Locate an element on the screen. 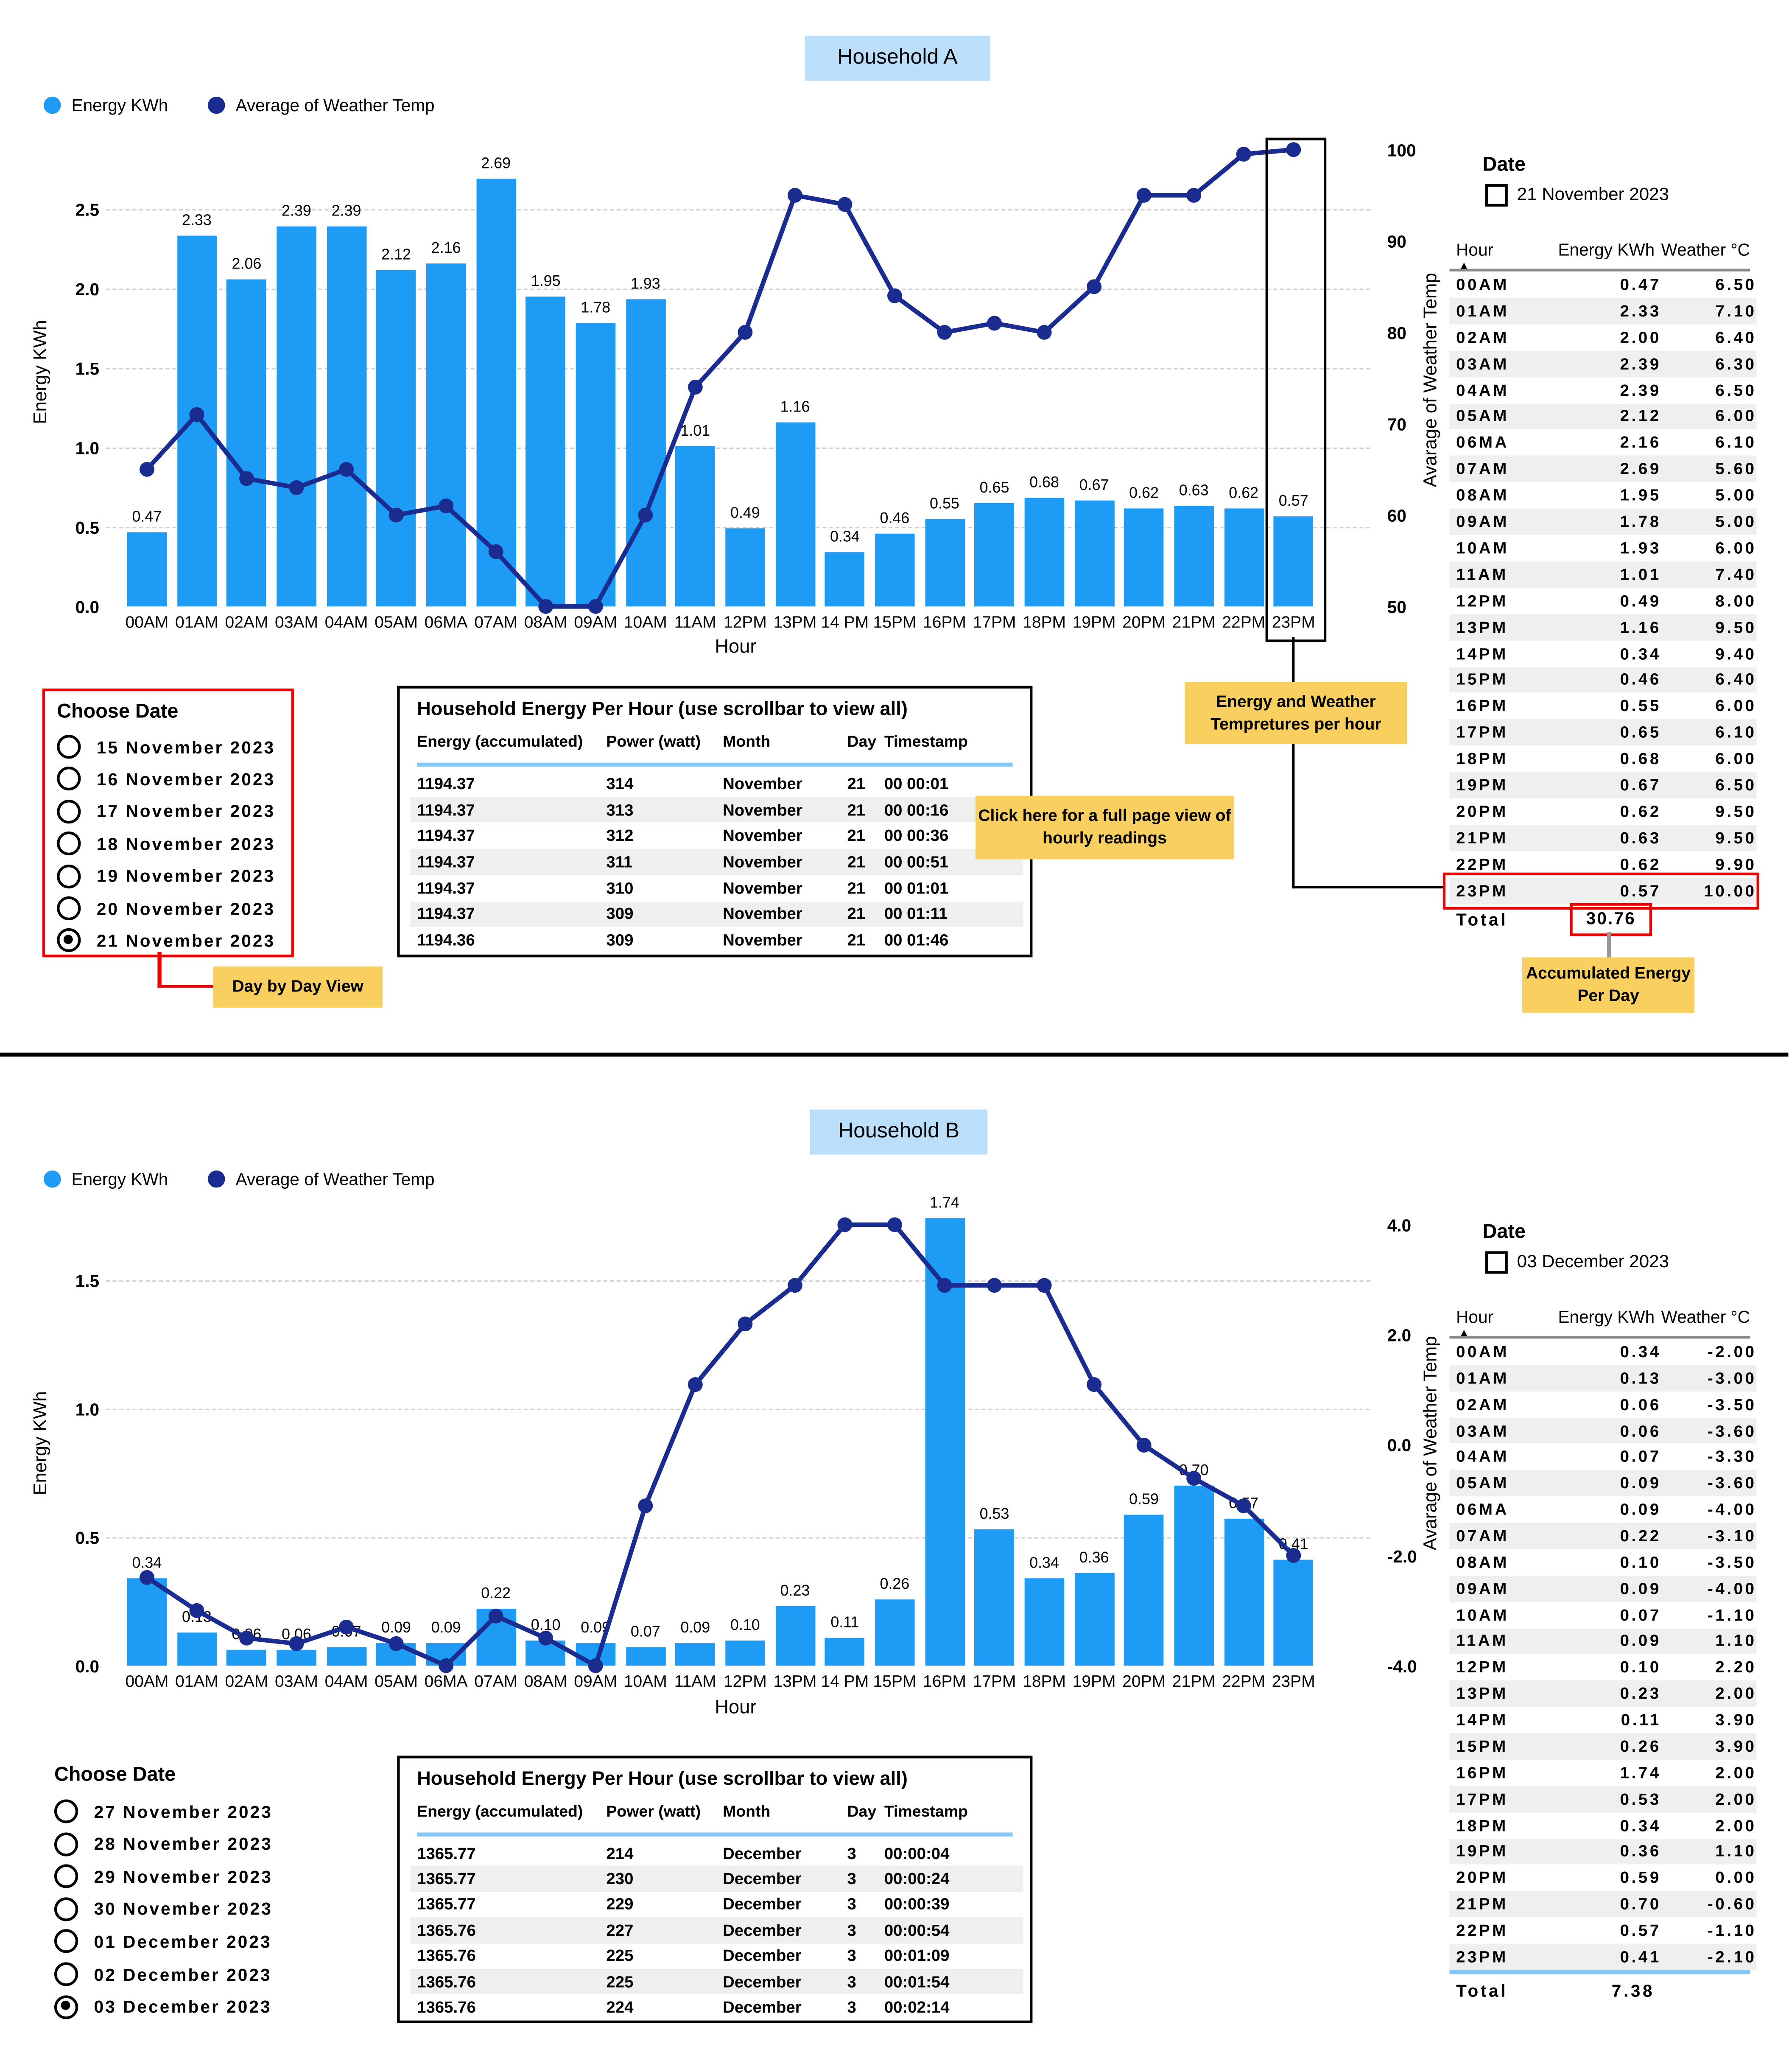  energy-row: 1194.37 310 November 21 00 01:01 is located at coordinates (717, 888).